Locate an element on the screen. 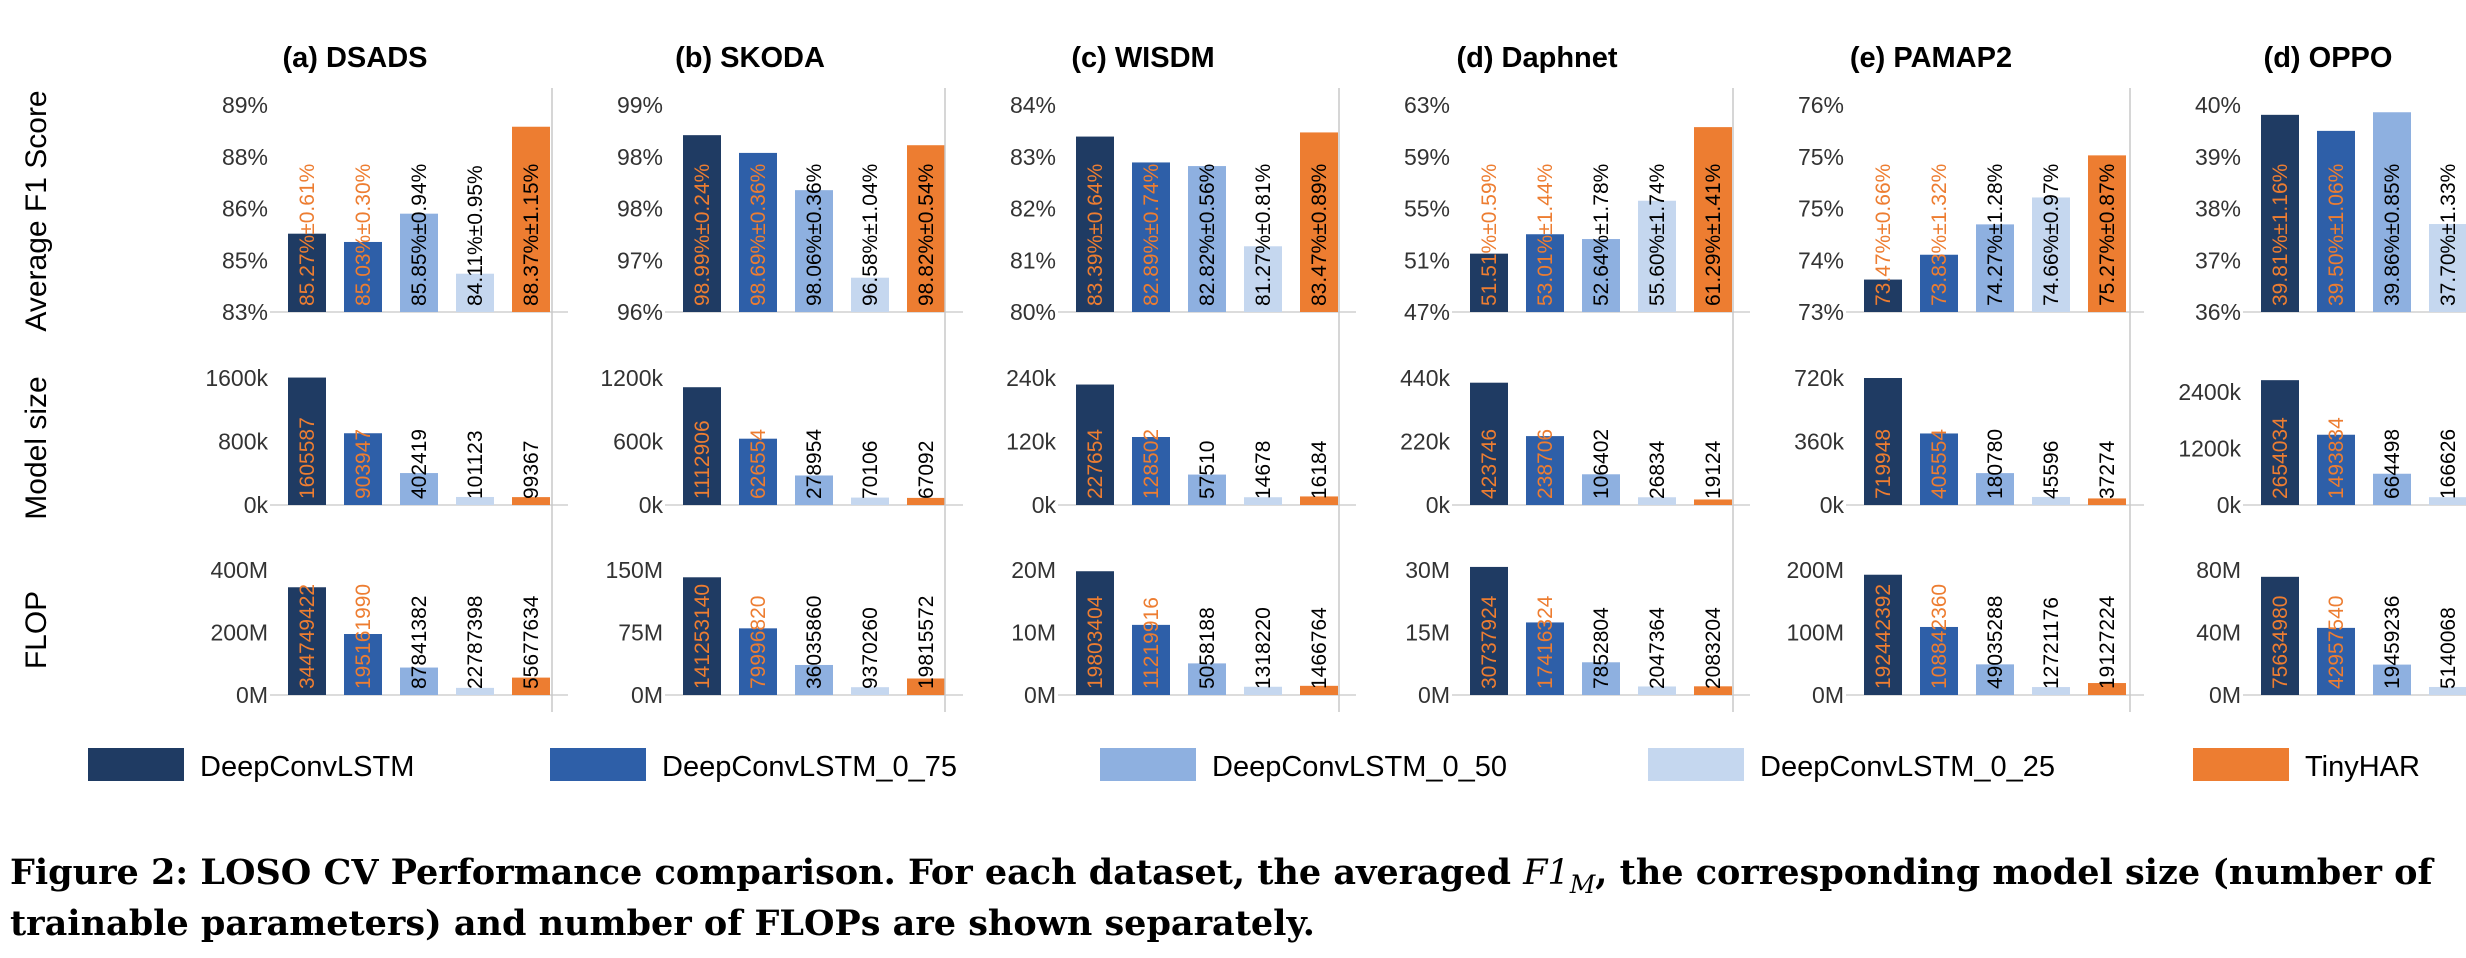  y-tick-label: 84% is located at coordinates (1033, 105).